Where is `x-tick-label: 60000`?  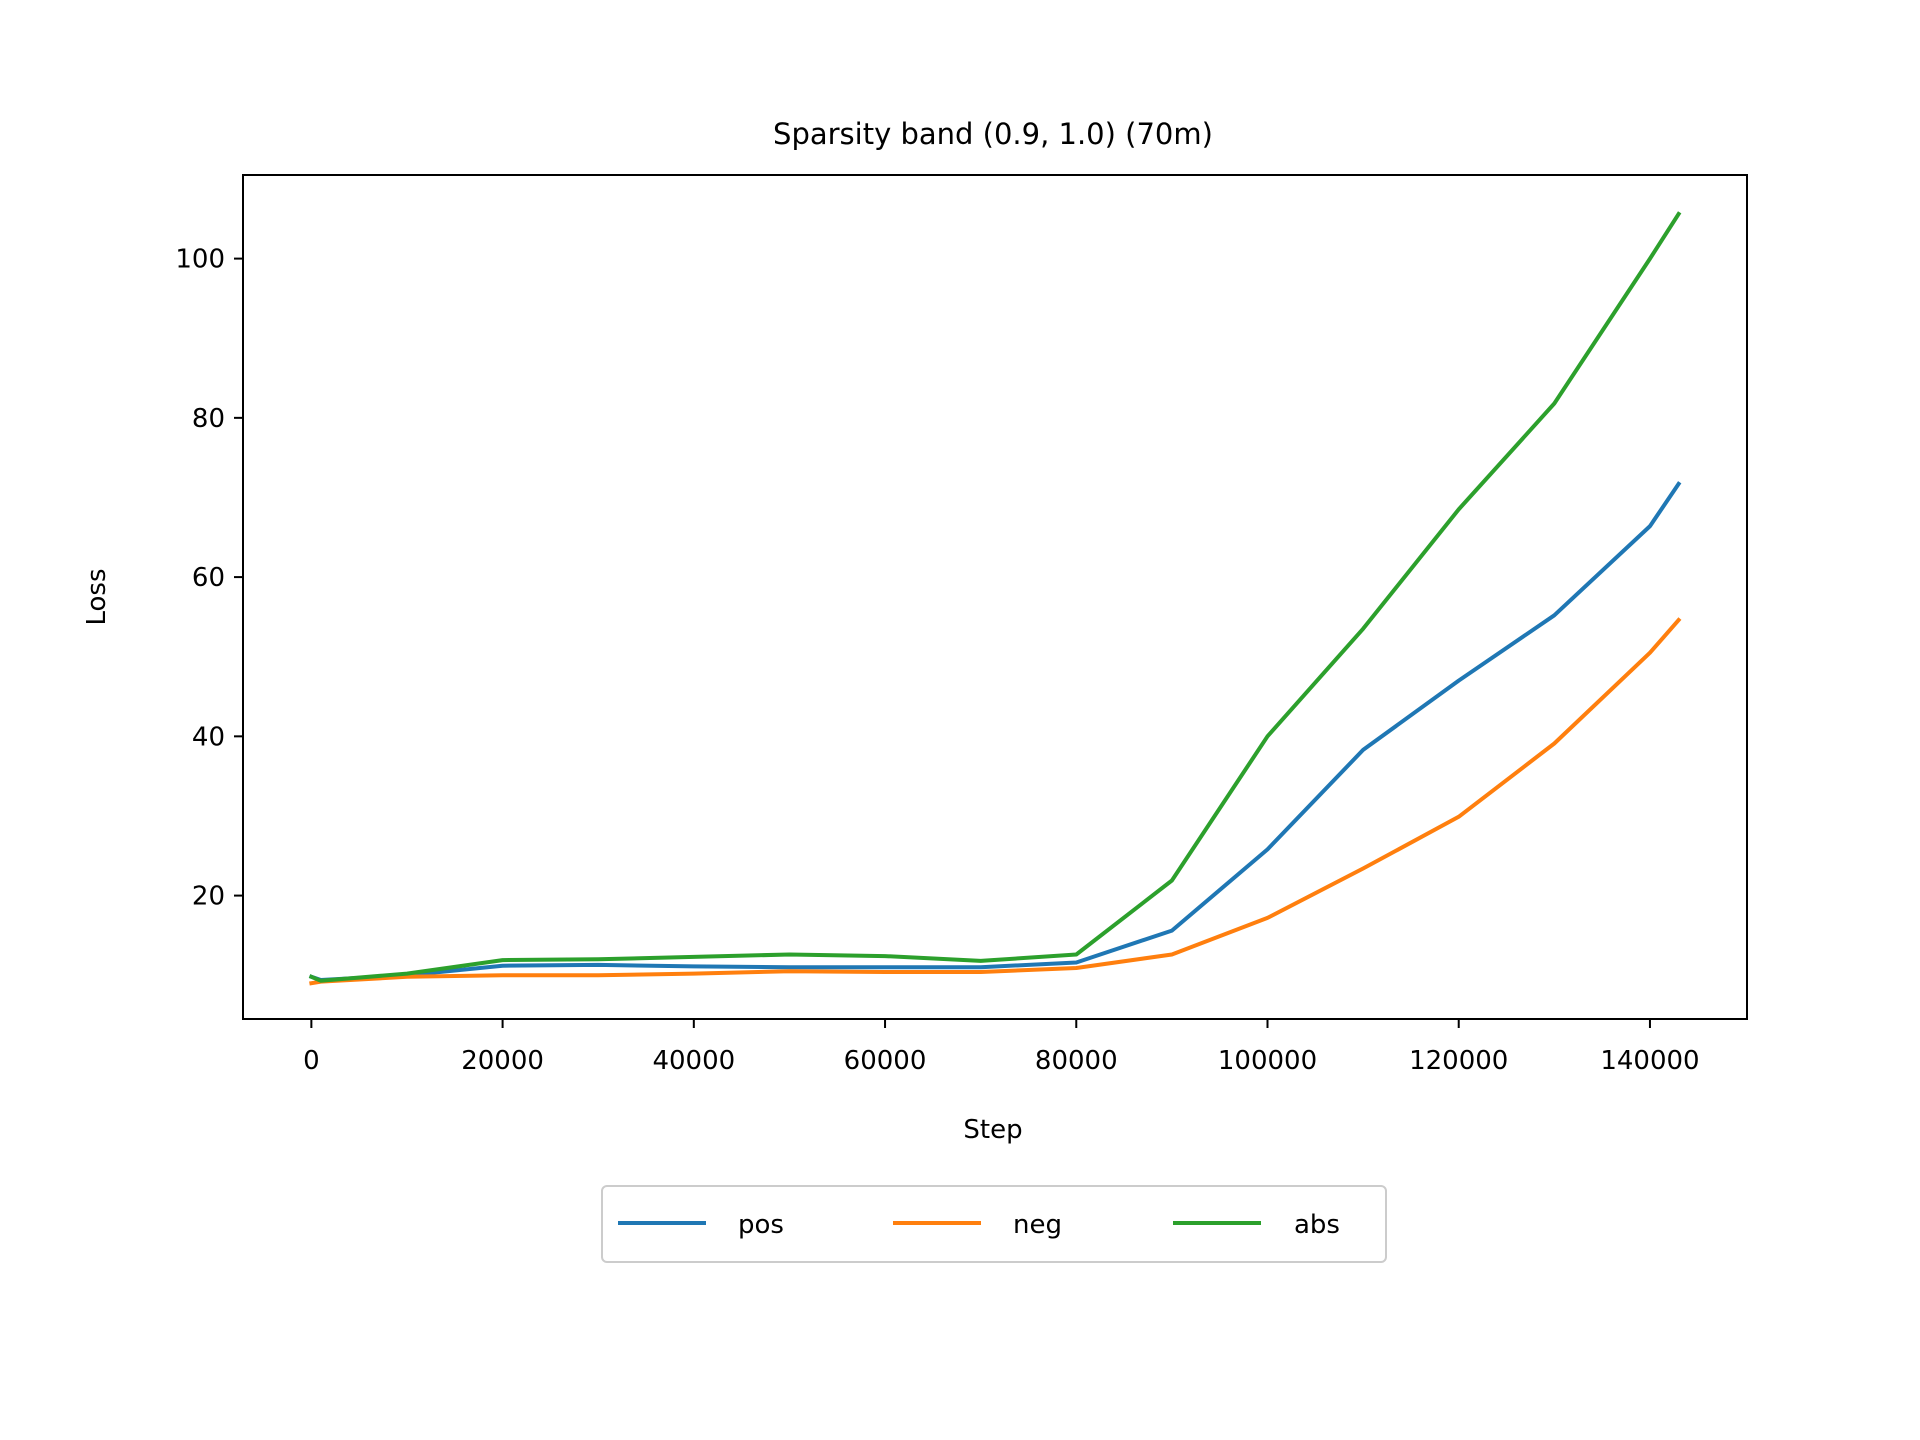 x-tick-label: 60000 is located at coordinates (885, 1061).